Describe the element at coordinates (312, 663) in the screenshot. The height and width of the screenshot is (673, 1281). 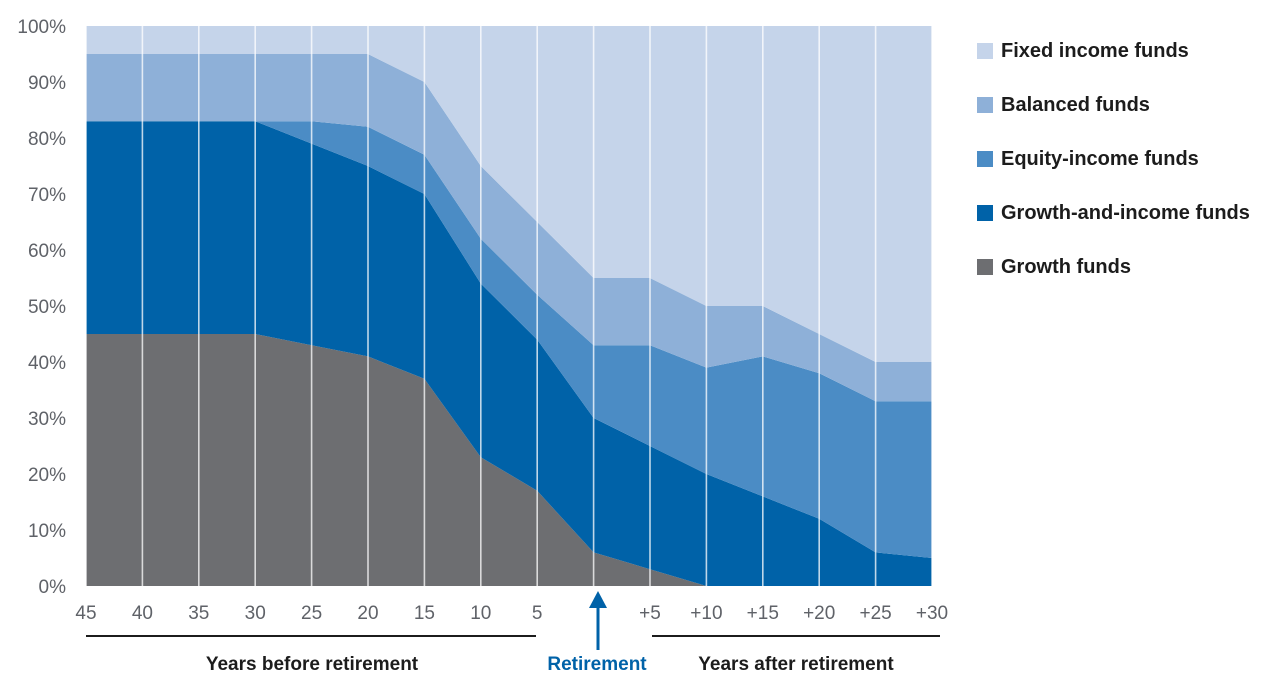
I see `years-before-retirement-label: Years before retirement` at that location.